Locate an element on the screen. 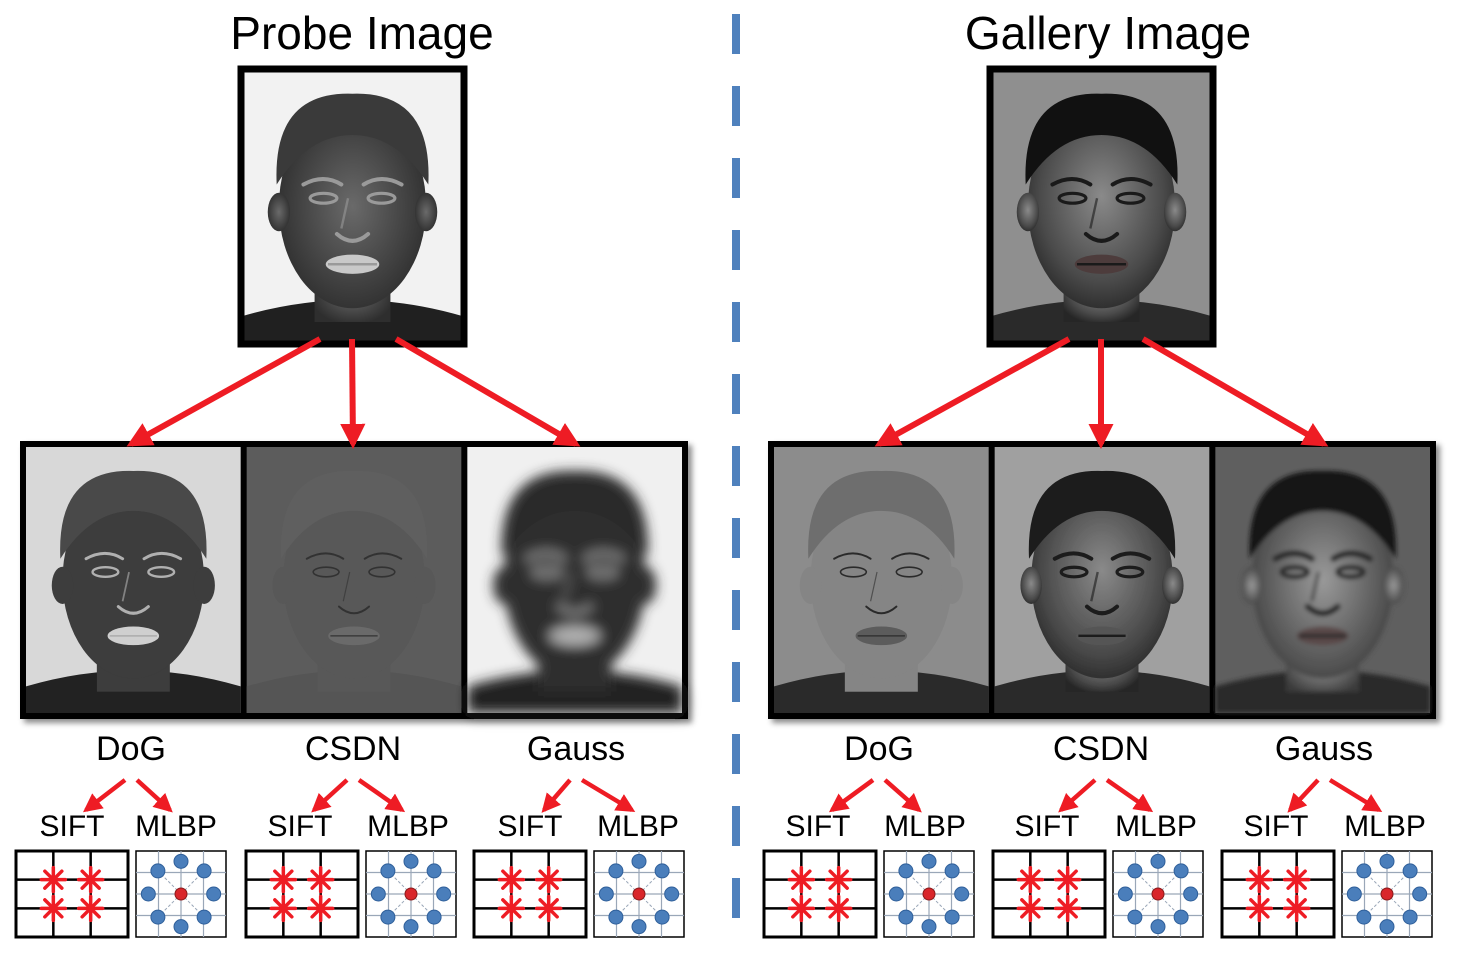  probe-gauss-mlbp-icon is located at coordinates (639, 894).